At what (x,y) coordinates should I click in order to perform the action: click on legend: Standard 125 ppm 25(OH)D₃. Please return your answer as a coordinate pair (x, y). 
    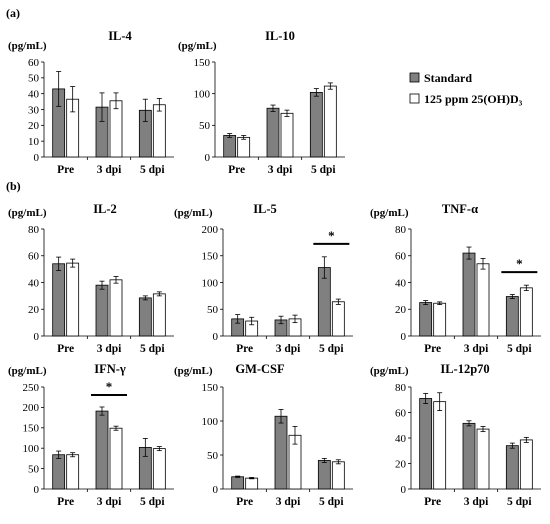
    Looking at the image, I should click on (466, 88).